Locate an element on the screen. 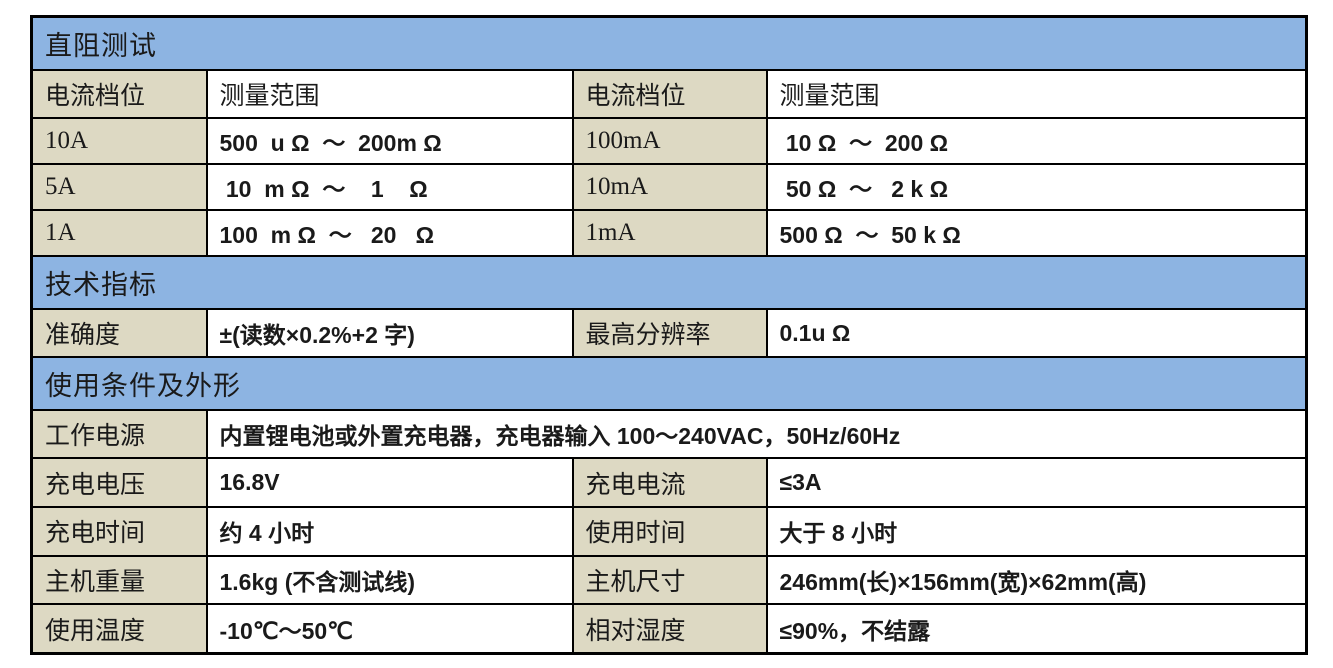  cell-weight-label: 主机重量 is located at coordinates (119, 580).